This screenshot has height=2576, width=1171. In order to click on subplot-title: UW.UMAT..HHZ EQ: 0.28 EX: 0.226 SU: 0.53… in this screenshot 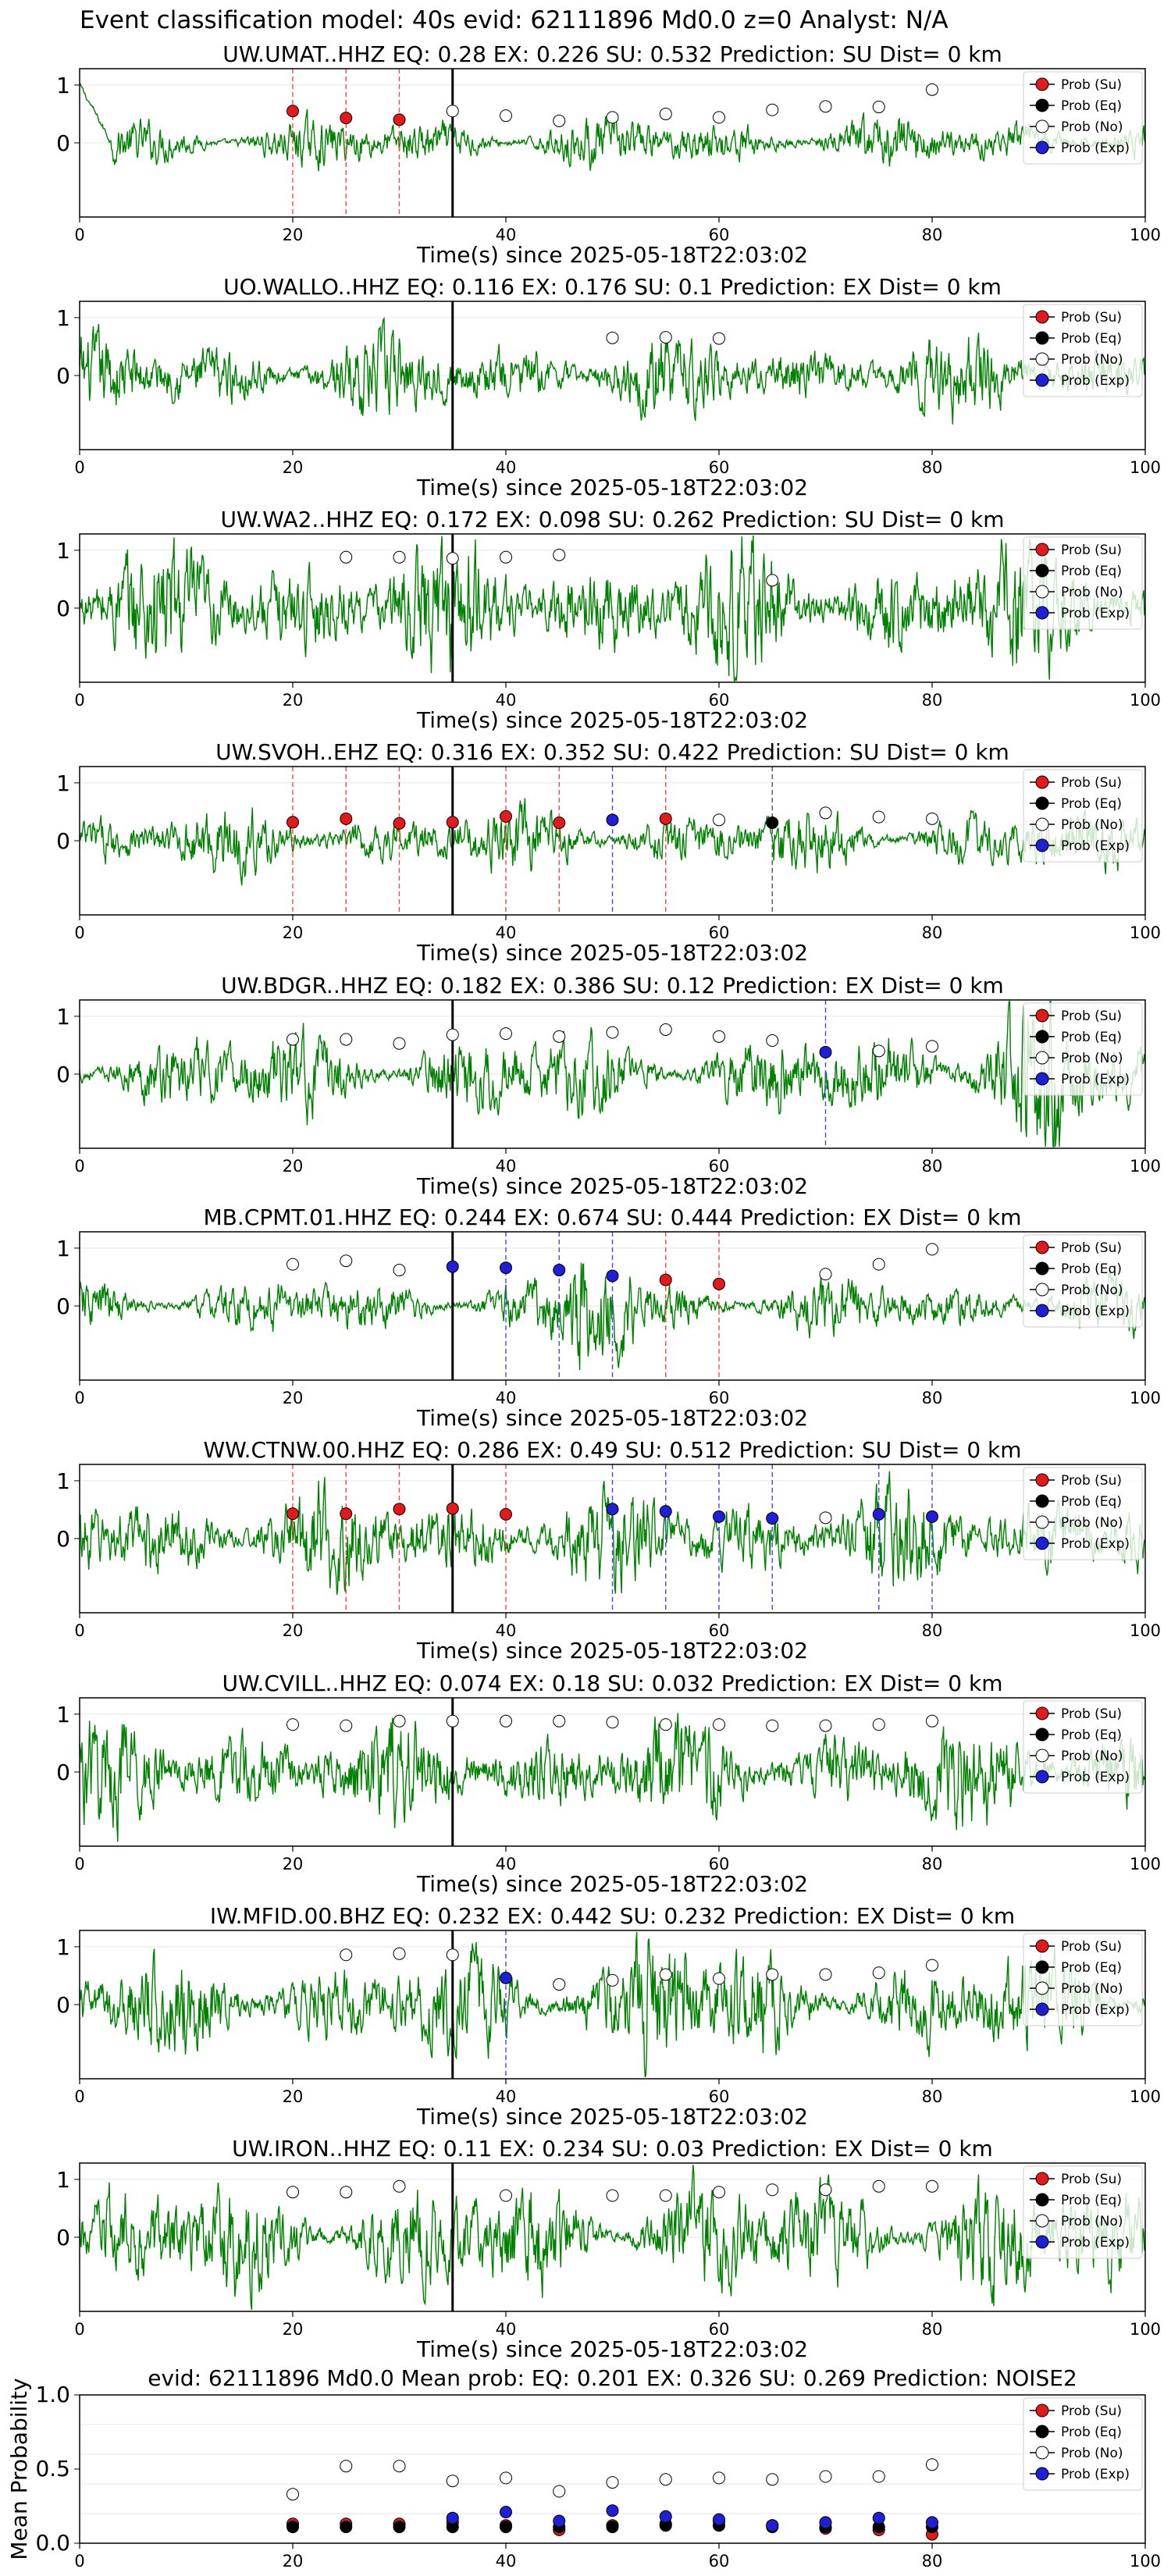, I will do `click(612, 54)`.